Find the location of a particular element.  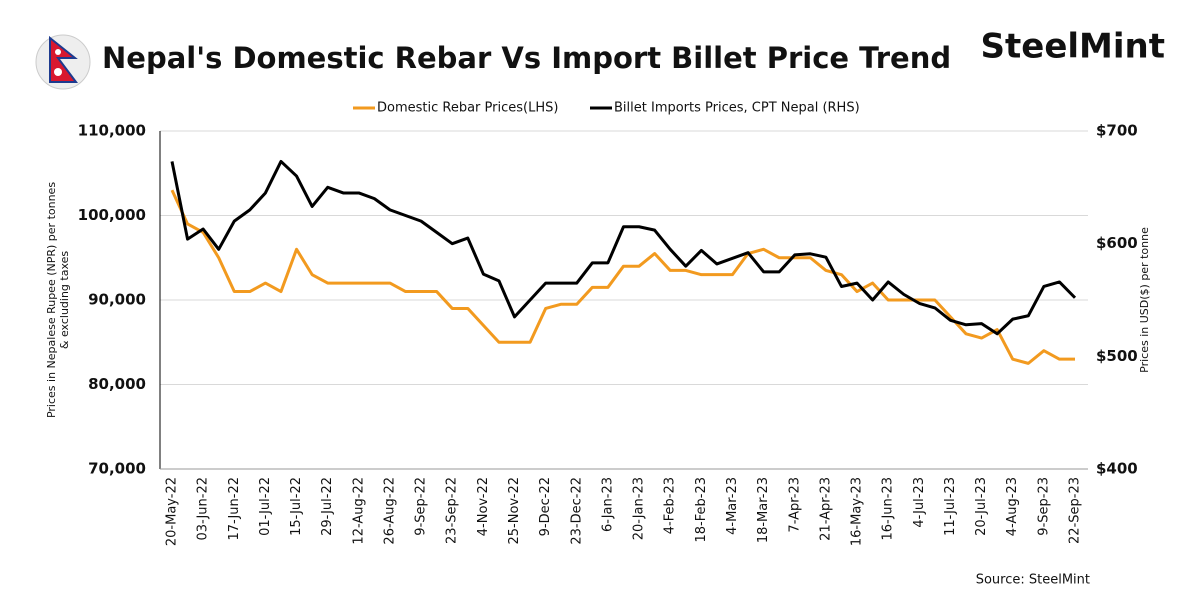

x-tick-label: 16-May-23 is located at coordinates (857, 511).